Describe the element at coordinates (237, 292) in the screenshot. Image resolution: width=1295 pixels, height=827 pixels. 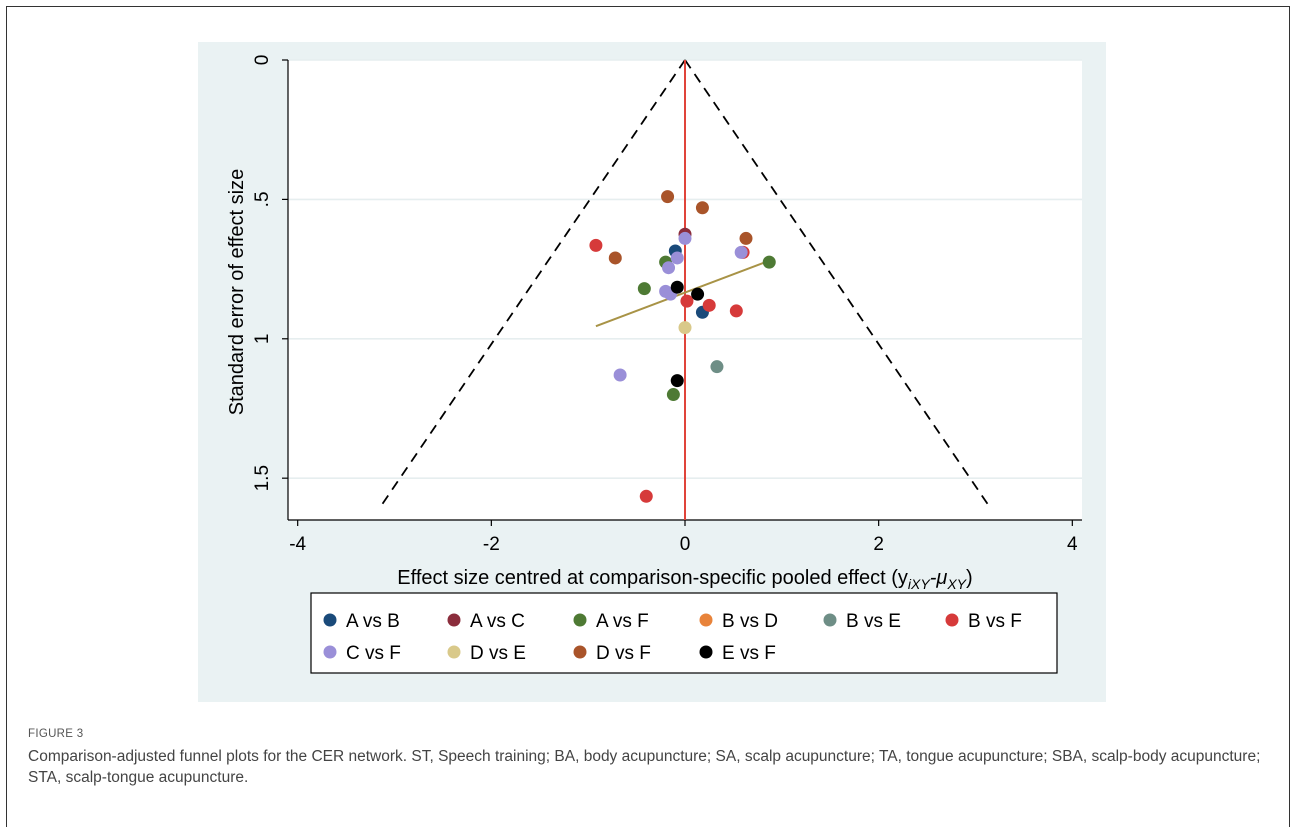
I see `y-axis-label: Standard error of effect size` at that location.